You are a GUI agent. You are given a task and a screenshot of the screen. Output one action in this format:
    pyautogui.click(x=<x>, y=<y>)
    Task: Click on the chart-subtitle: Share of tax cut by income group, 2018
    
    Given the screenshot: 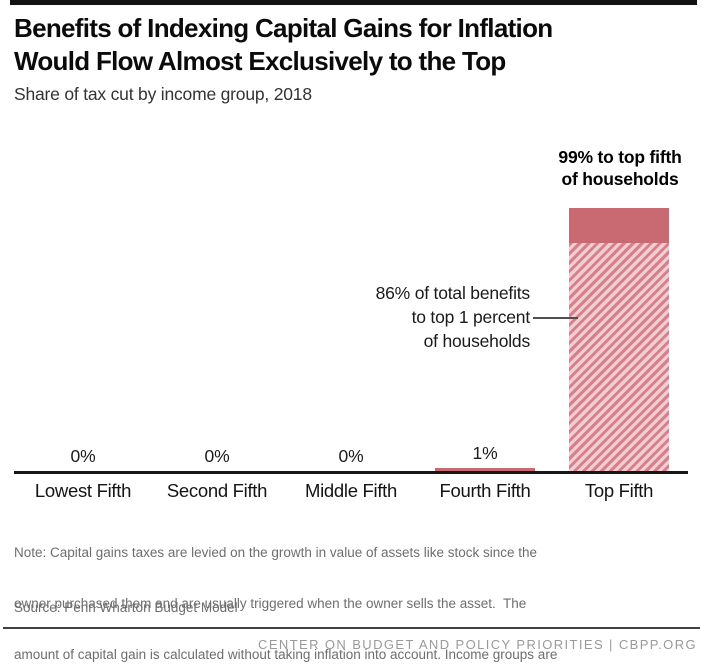 What is the action you would take?
    pyautogui.click(x=163, y=94)
    